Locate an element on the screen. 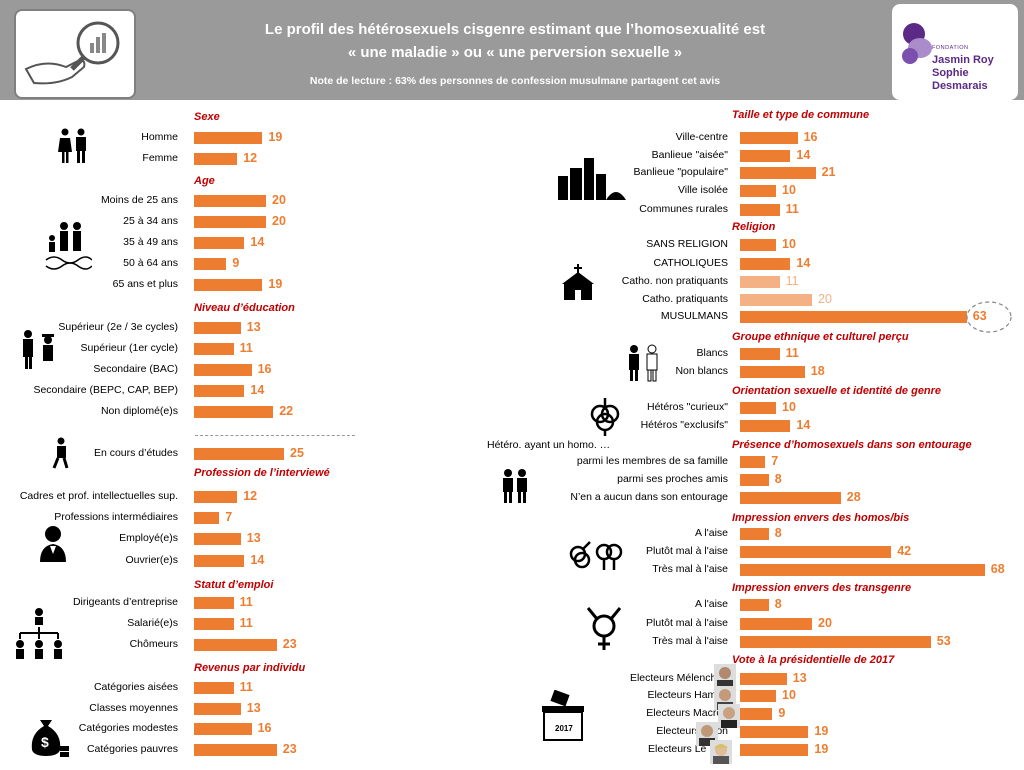  bar-label: 25 à 34 ans is located at coordinates (150, 221).